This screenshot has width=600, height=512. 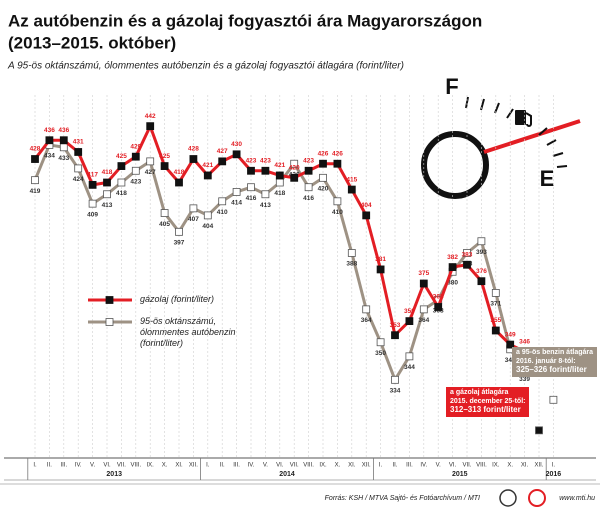 I want to click on data-label: 409, so click(x=92, y=214).